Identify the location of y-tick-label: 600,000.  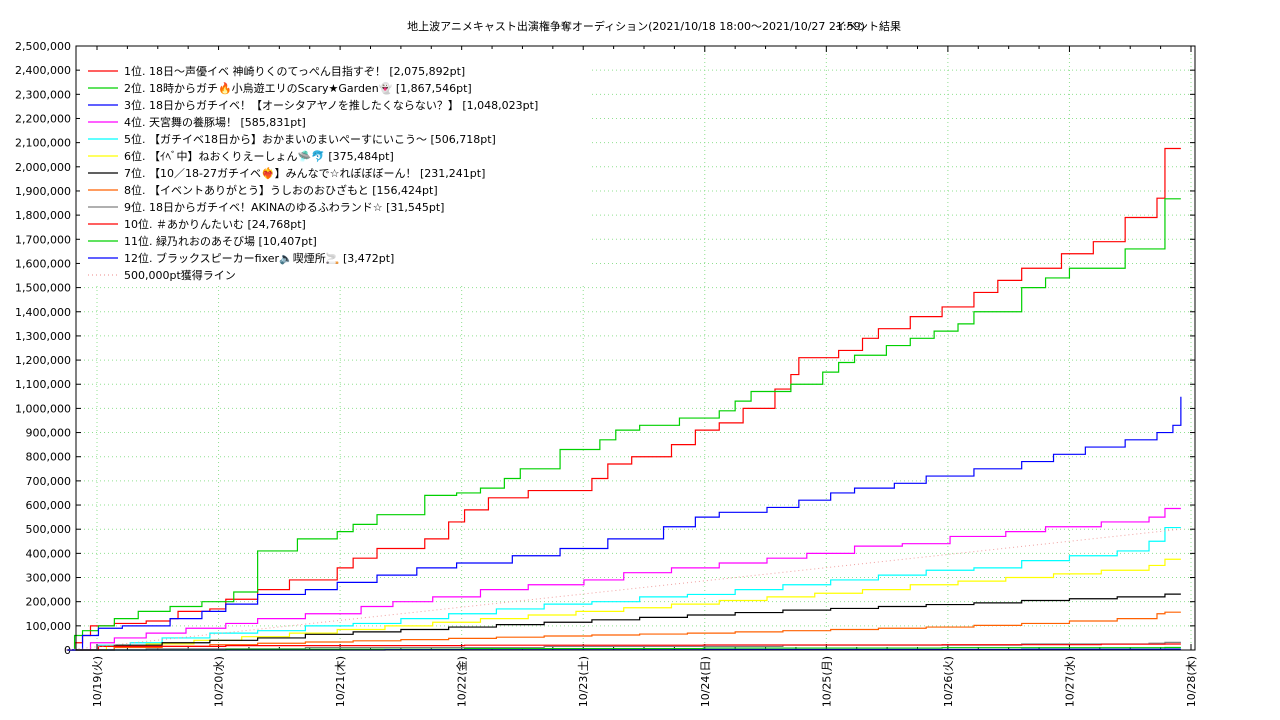
(49, 505).